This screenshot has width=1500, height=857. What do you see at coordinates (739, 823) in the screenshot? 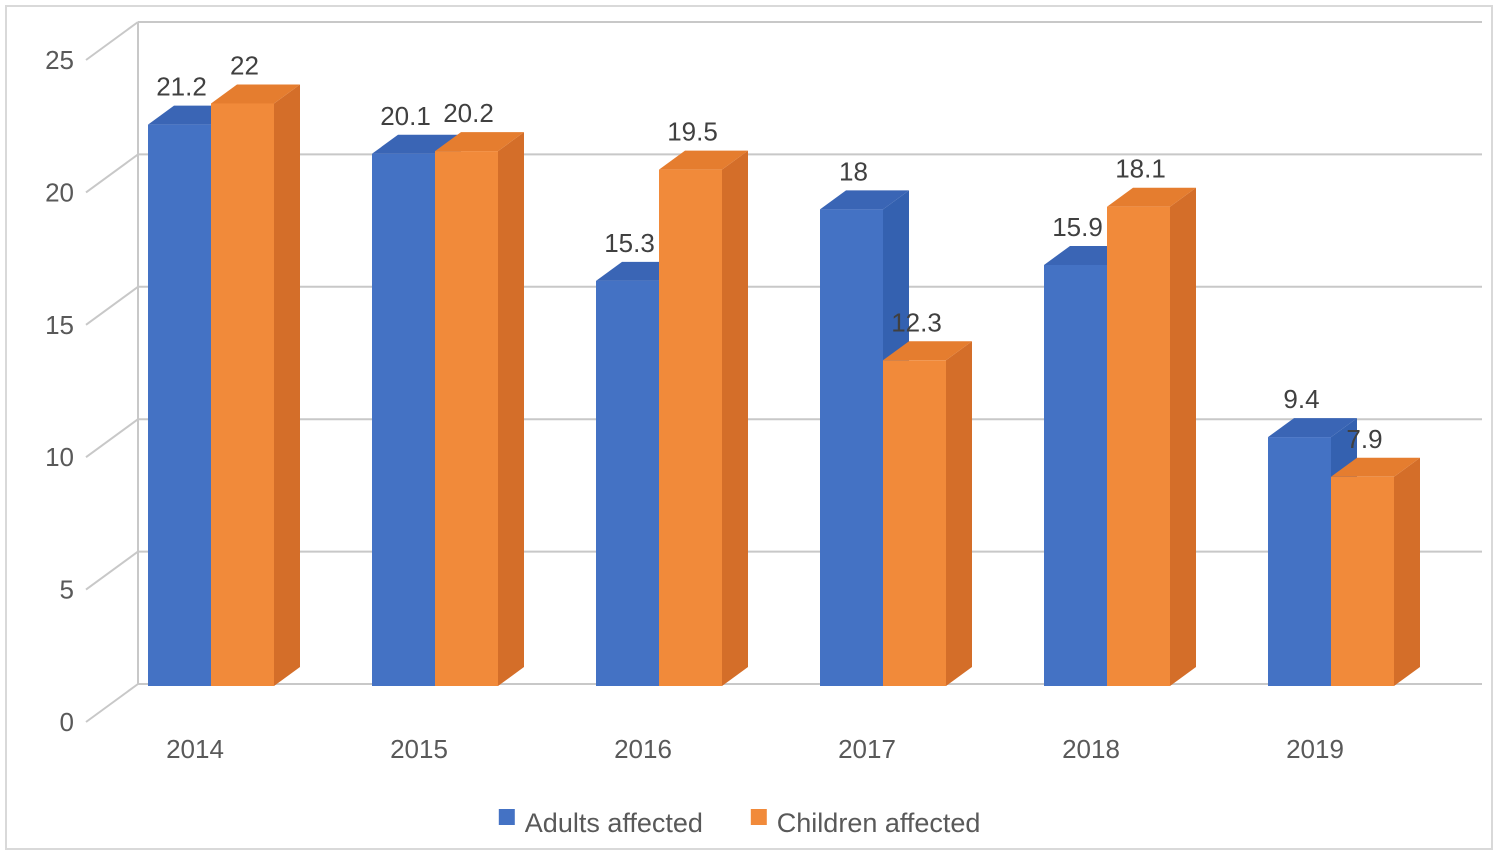
I see `legend: Adults affected Children affected` at bounding box center [739, 823].